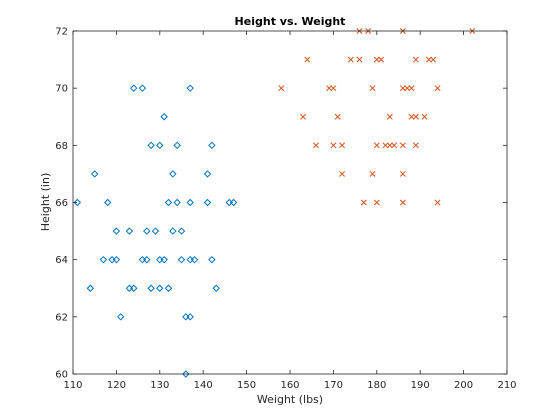  What do you see at coordinates (463, 385) in the screenshot?
I see `x-tick-label: 200` at bounding box center [463, 385].